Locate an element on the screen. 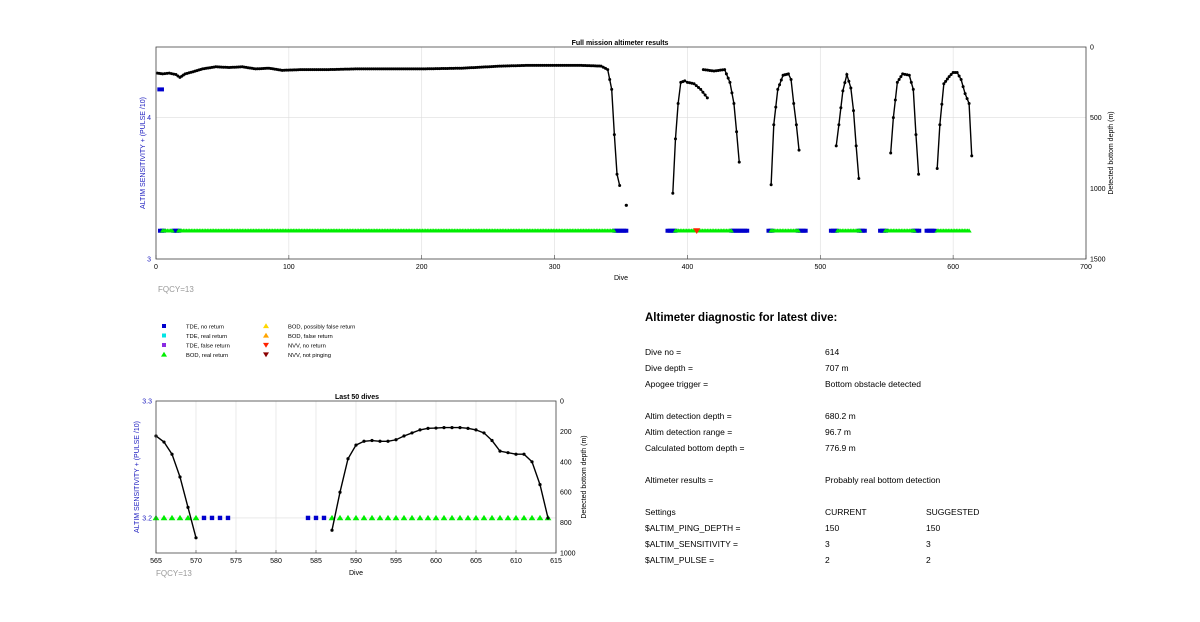  last-xlabel: Dive is located at coordinates (356, 573).